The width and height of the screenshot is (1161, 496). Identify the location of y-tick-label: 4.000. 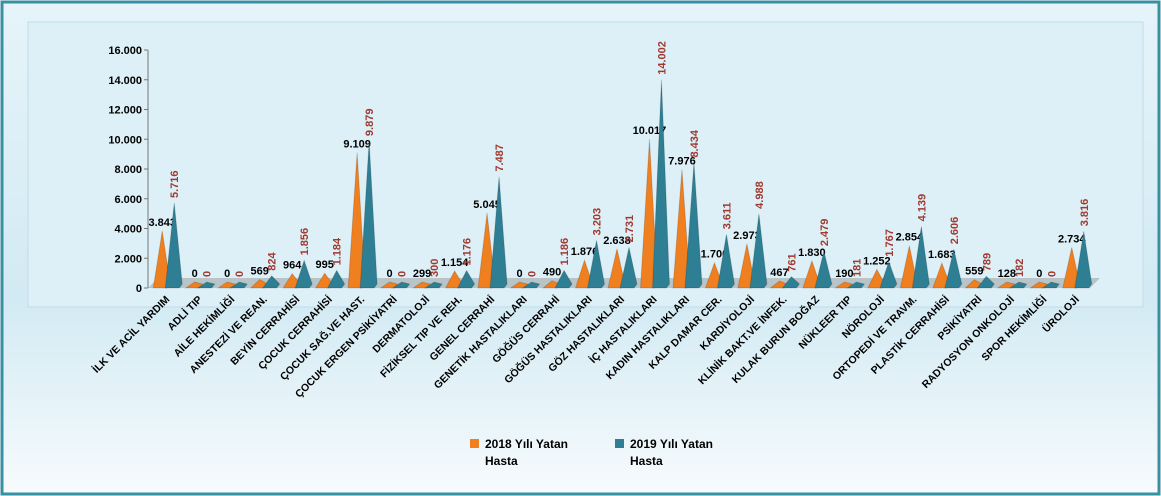
(128, 230).